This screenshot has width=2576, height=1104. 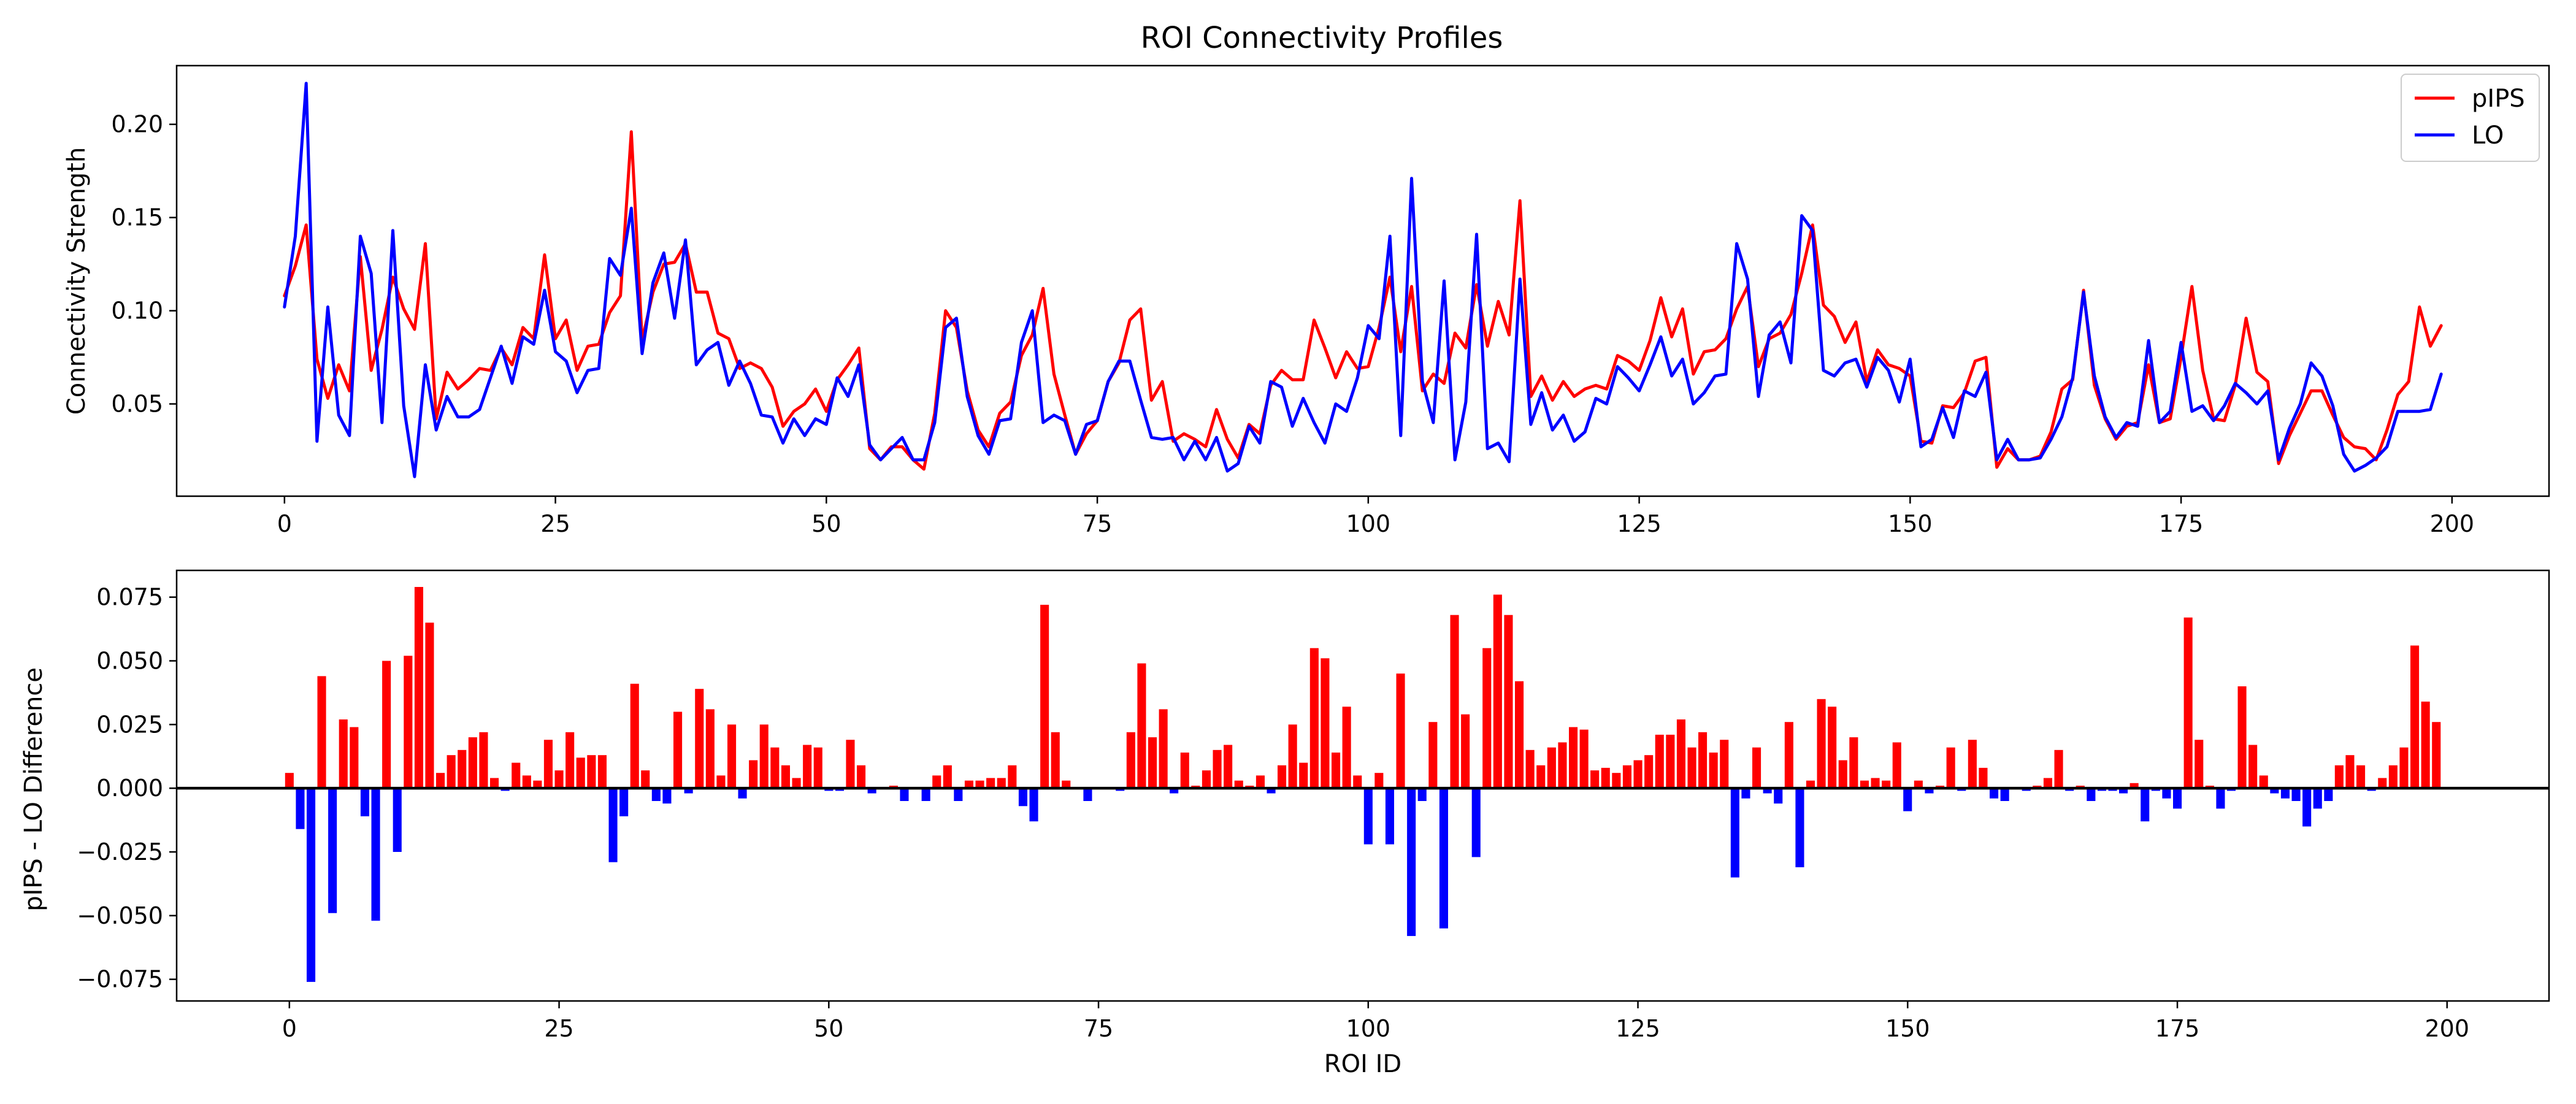 I want to click on bottom-y-tick-label: 0.000, so click(x=129, y=788).